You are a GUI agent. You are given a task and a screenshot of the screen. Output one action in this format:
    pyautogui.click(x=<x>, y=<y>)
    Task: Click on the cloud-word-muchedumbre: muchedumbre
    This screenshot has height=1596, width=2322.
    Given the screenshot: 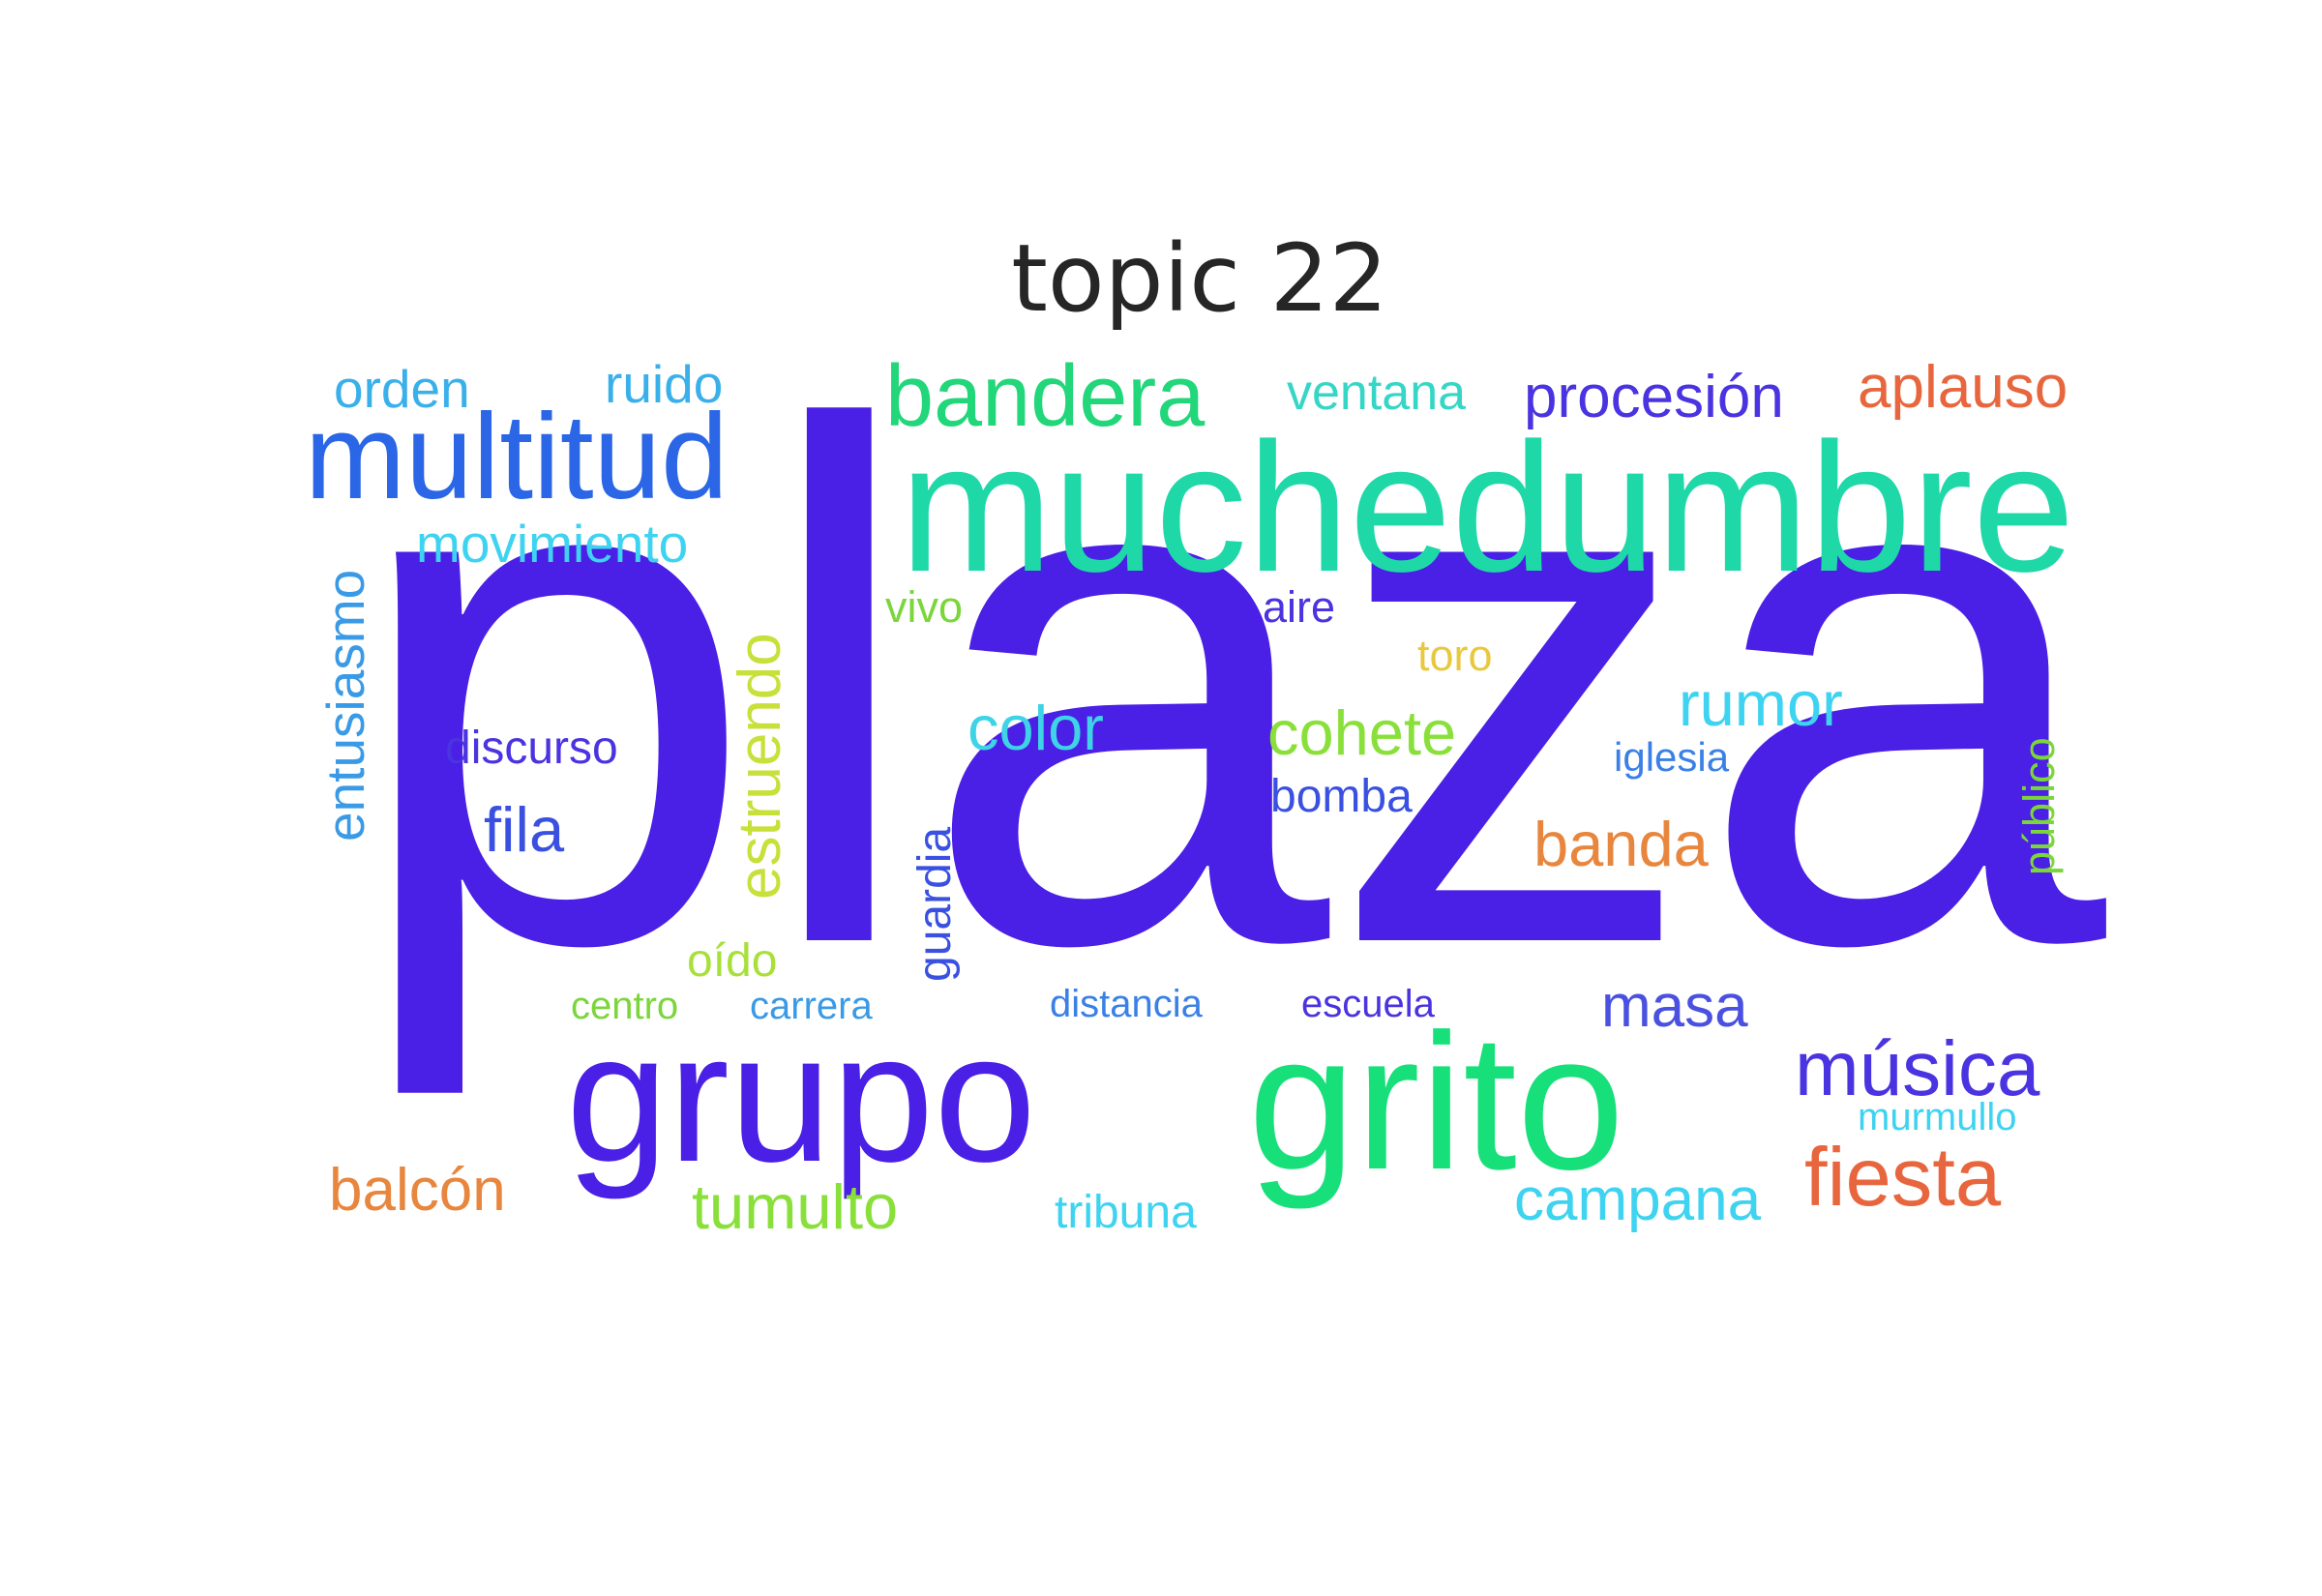 What is the action you would take?
    pyautogui.click(x=1487, y=507)
    